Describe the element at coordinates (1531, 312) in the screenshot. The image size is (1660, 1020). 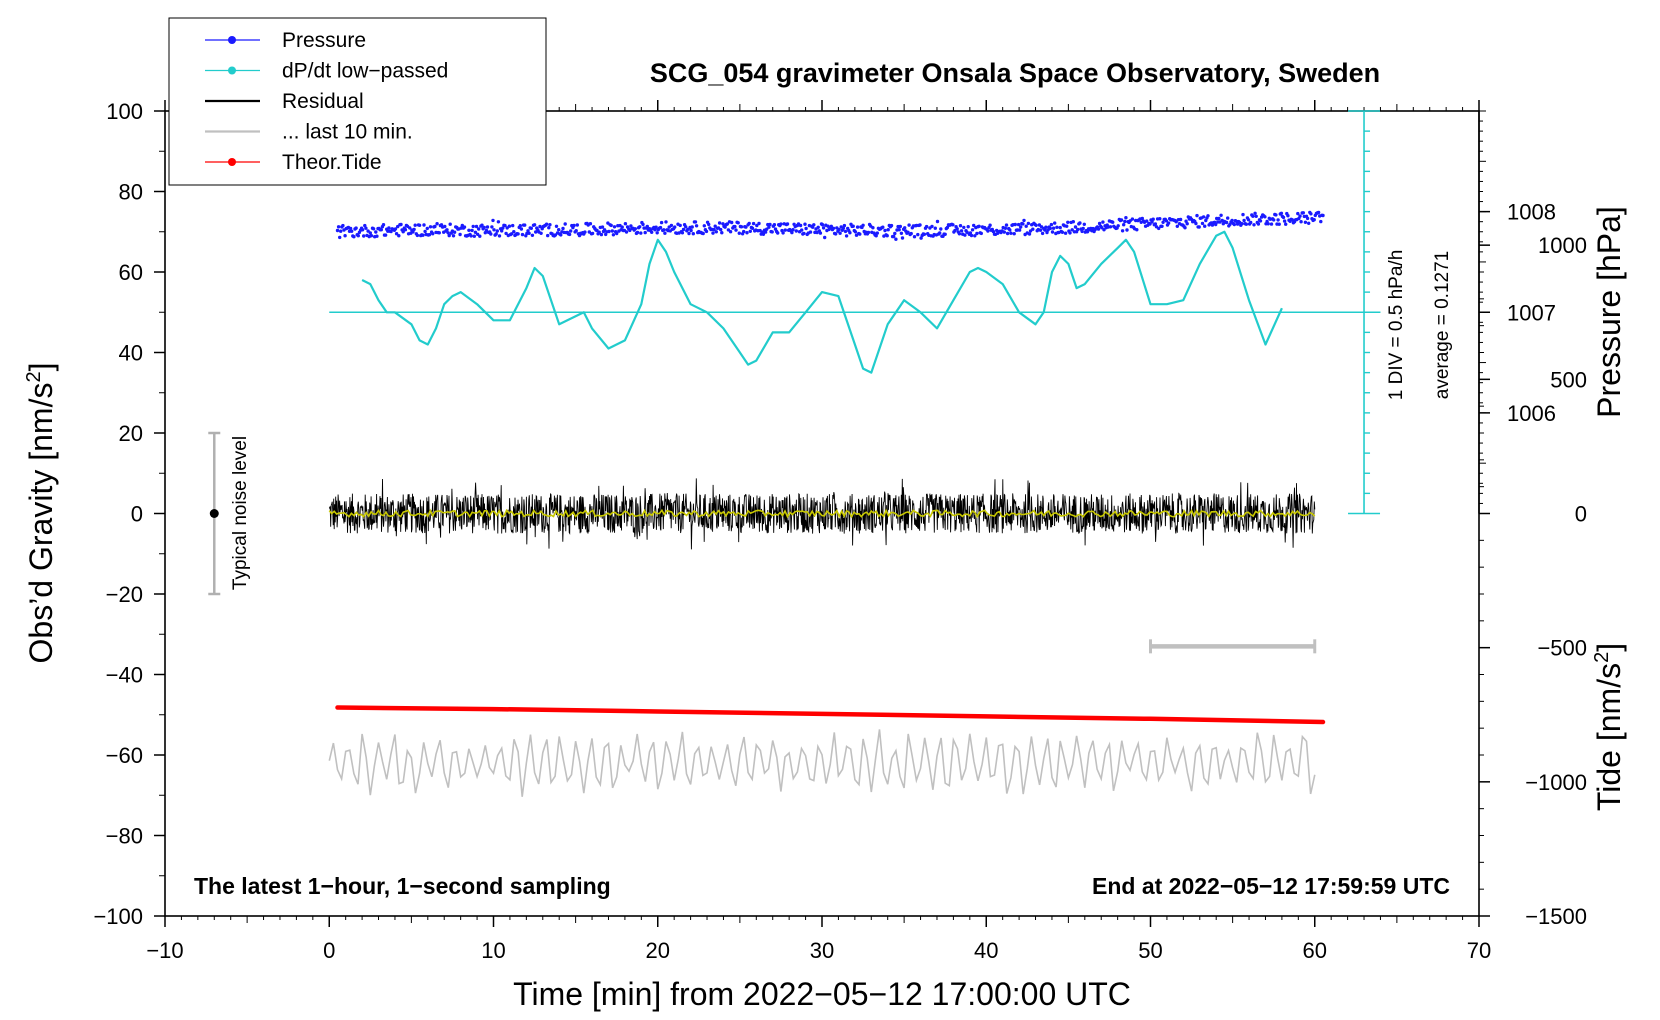
I see `pressure-tick-label: 1007` at that location.